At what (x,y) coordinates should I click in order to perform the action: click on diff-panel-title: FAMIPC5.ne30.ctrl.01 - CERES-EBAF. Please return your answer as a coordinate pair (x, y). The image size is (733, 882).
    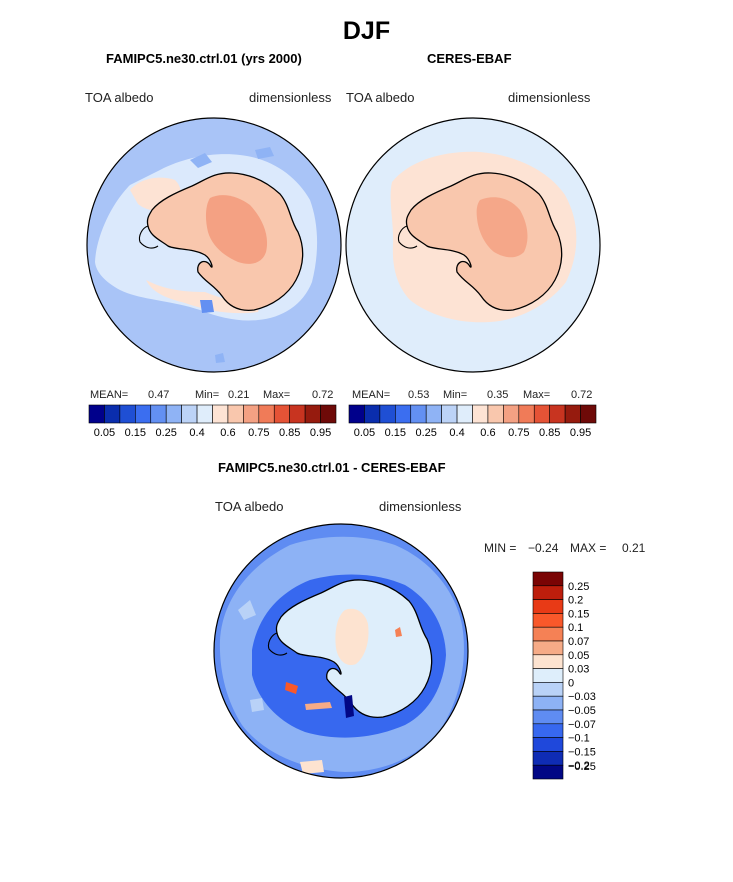
    Looking at the image, I should click on (332, 467).